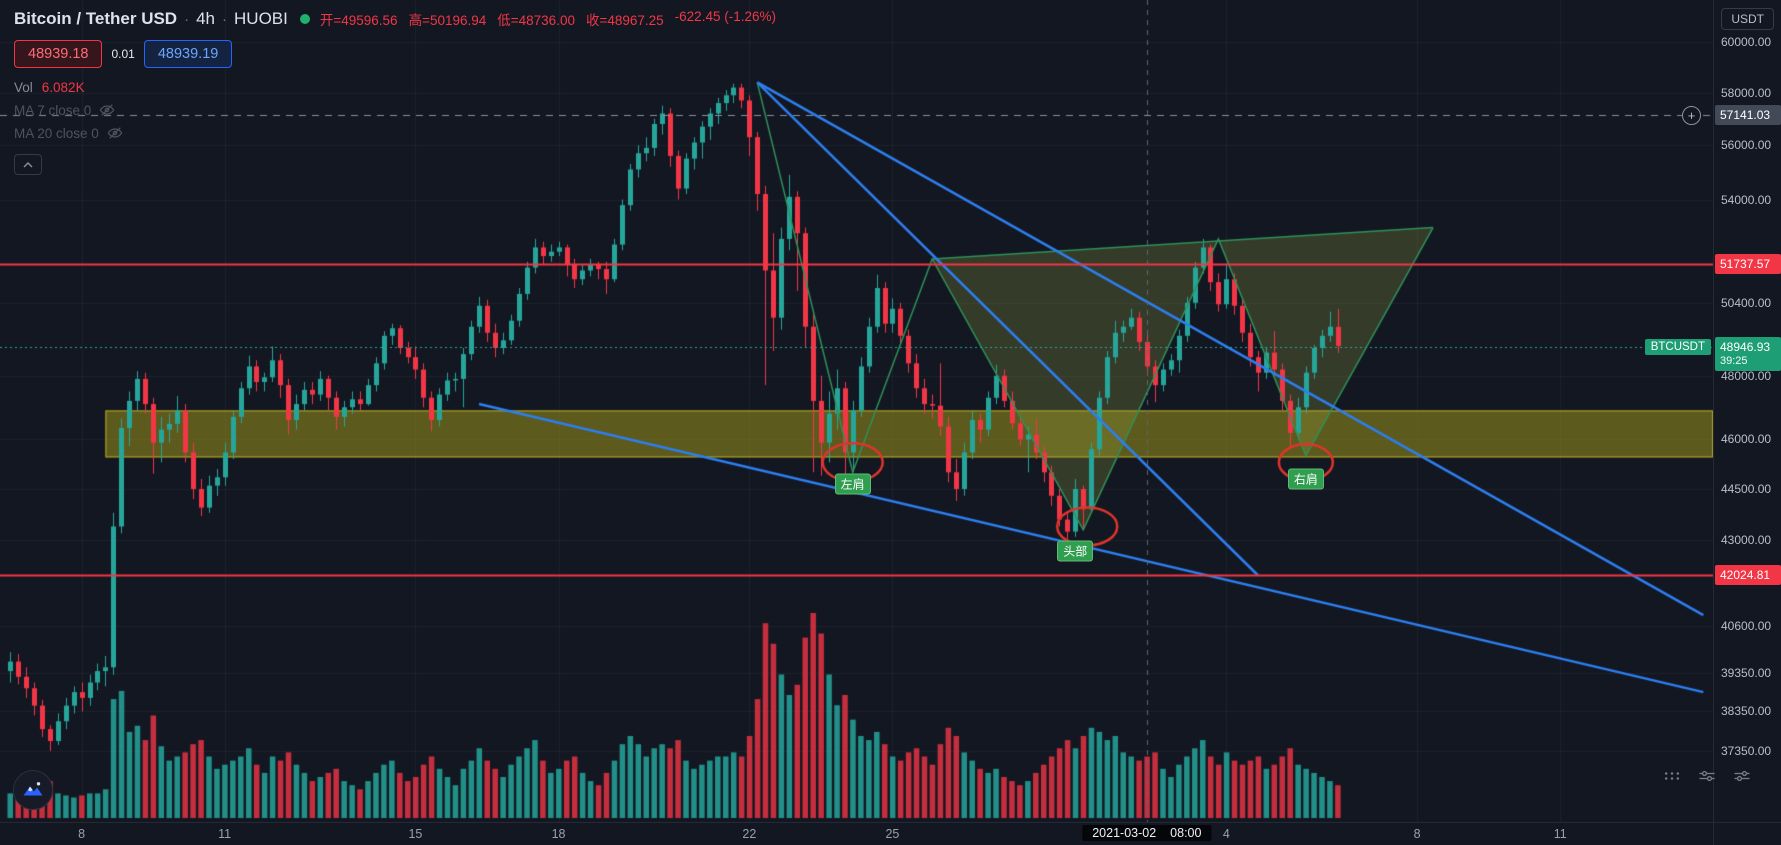 This screenshot has height=845, width=1781. Describe the element at coordinates (1746, 751) in the screenshot. I see `price-tick: 37350.00` at that location.